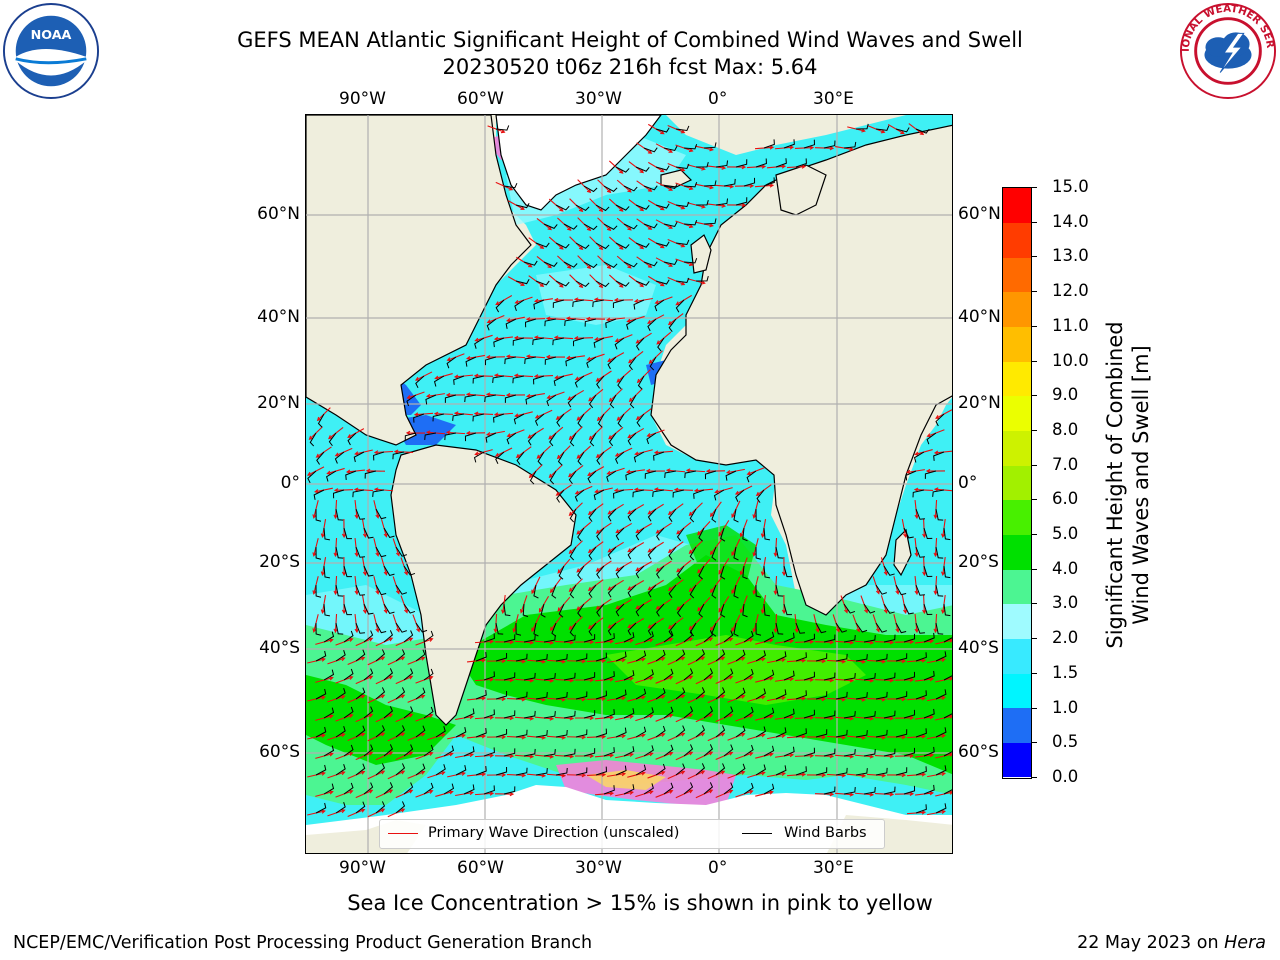 The width and height of the screenshot is (1280, 960). Describe the element at coordinates (978, 752) in the screenshot. I see `lat-tick-right: 60°S` at that location.